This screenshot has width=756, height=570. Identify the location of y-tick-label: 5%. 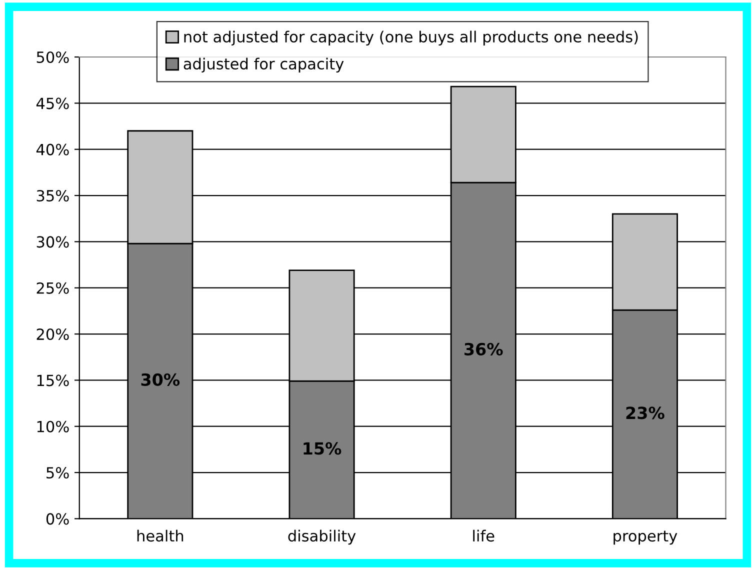
(57, 472).